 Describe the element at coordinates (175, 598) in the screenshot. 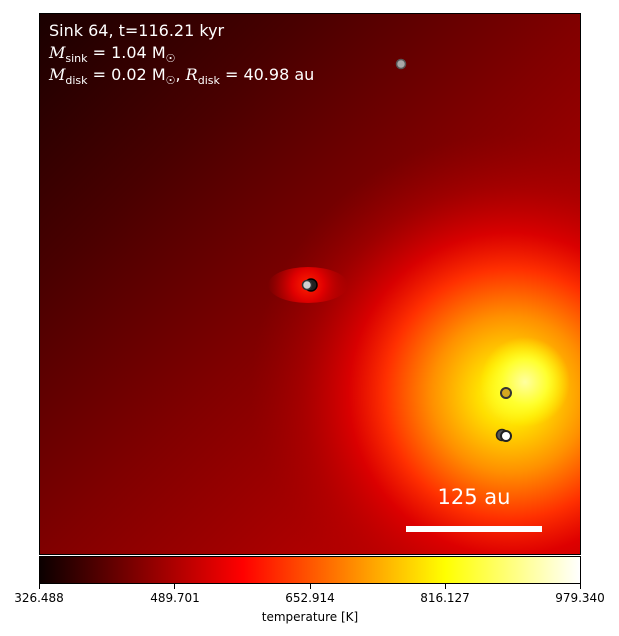

I see `colorbar-tick-label: 489.701` at that location.